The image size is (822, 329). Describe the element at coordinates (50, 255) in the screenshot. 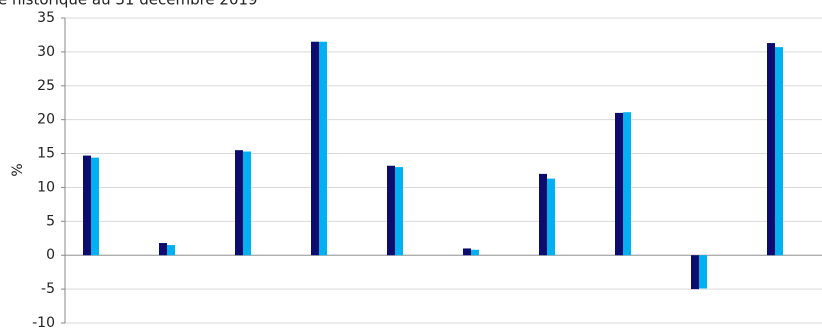

I see `y-tick-label: 0` at that location.